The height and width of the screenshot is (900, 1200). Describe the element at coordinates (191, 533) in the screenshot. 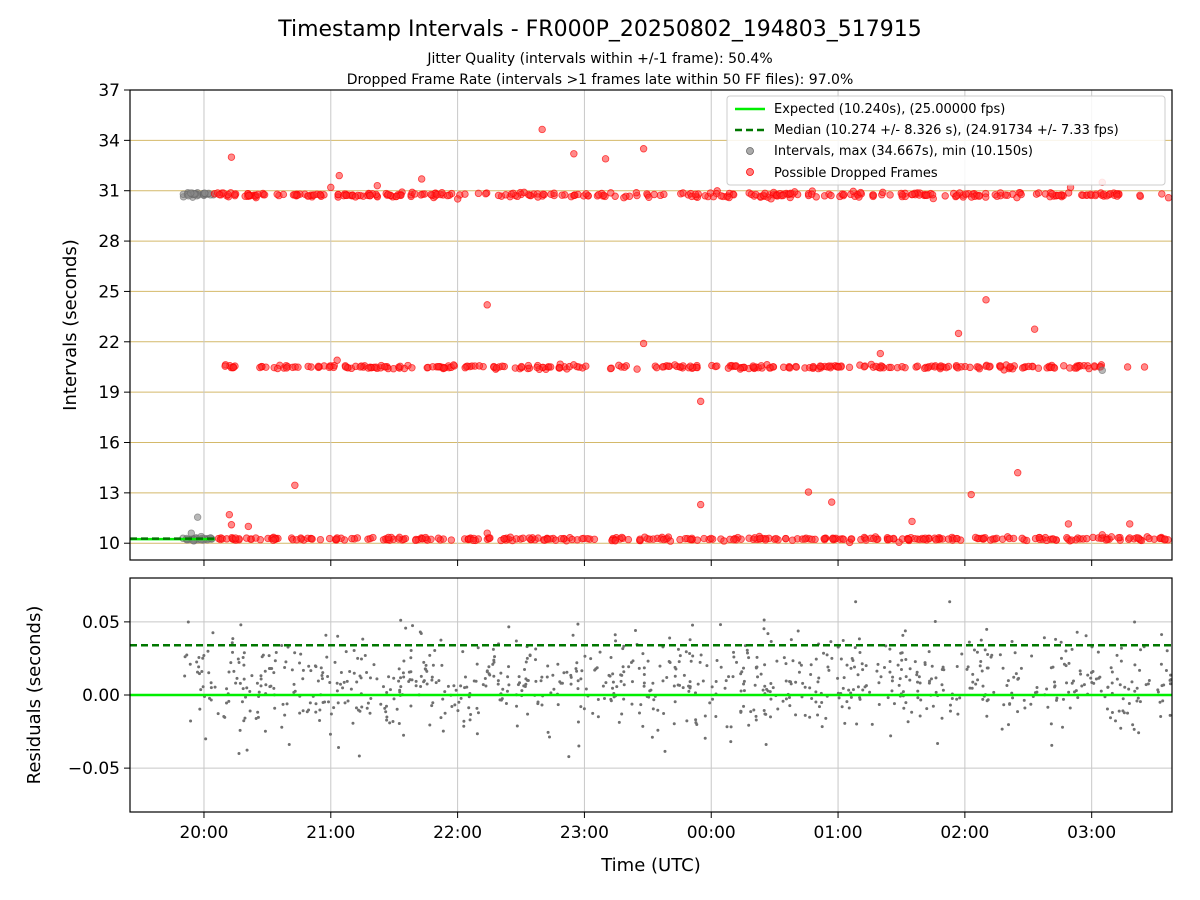

I see `interval-point` at that location.